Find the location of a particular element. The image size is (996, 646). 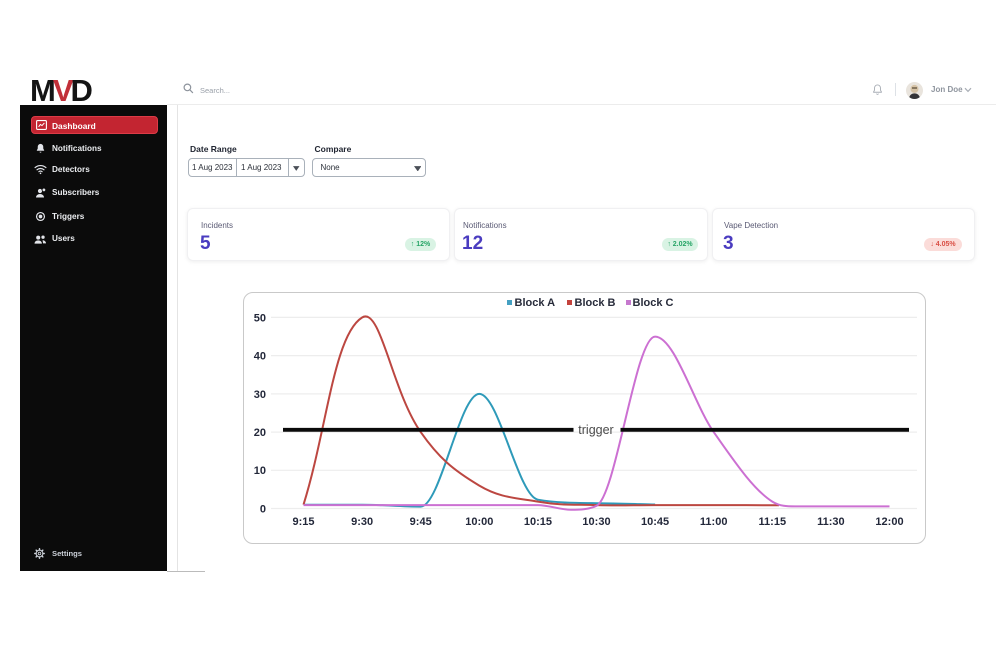

svg-text: 10:30 is located at coordinates (596, 522).